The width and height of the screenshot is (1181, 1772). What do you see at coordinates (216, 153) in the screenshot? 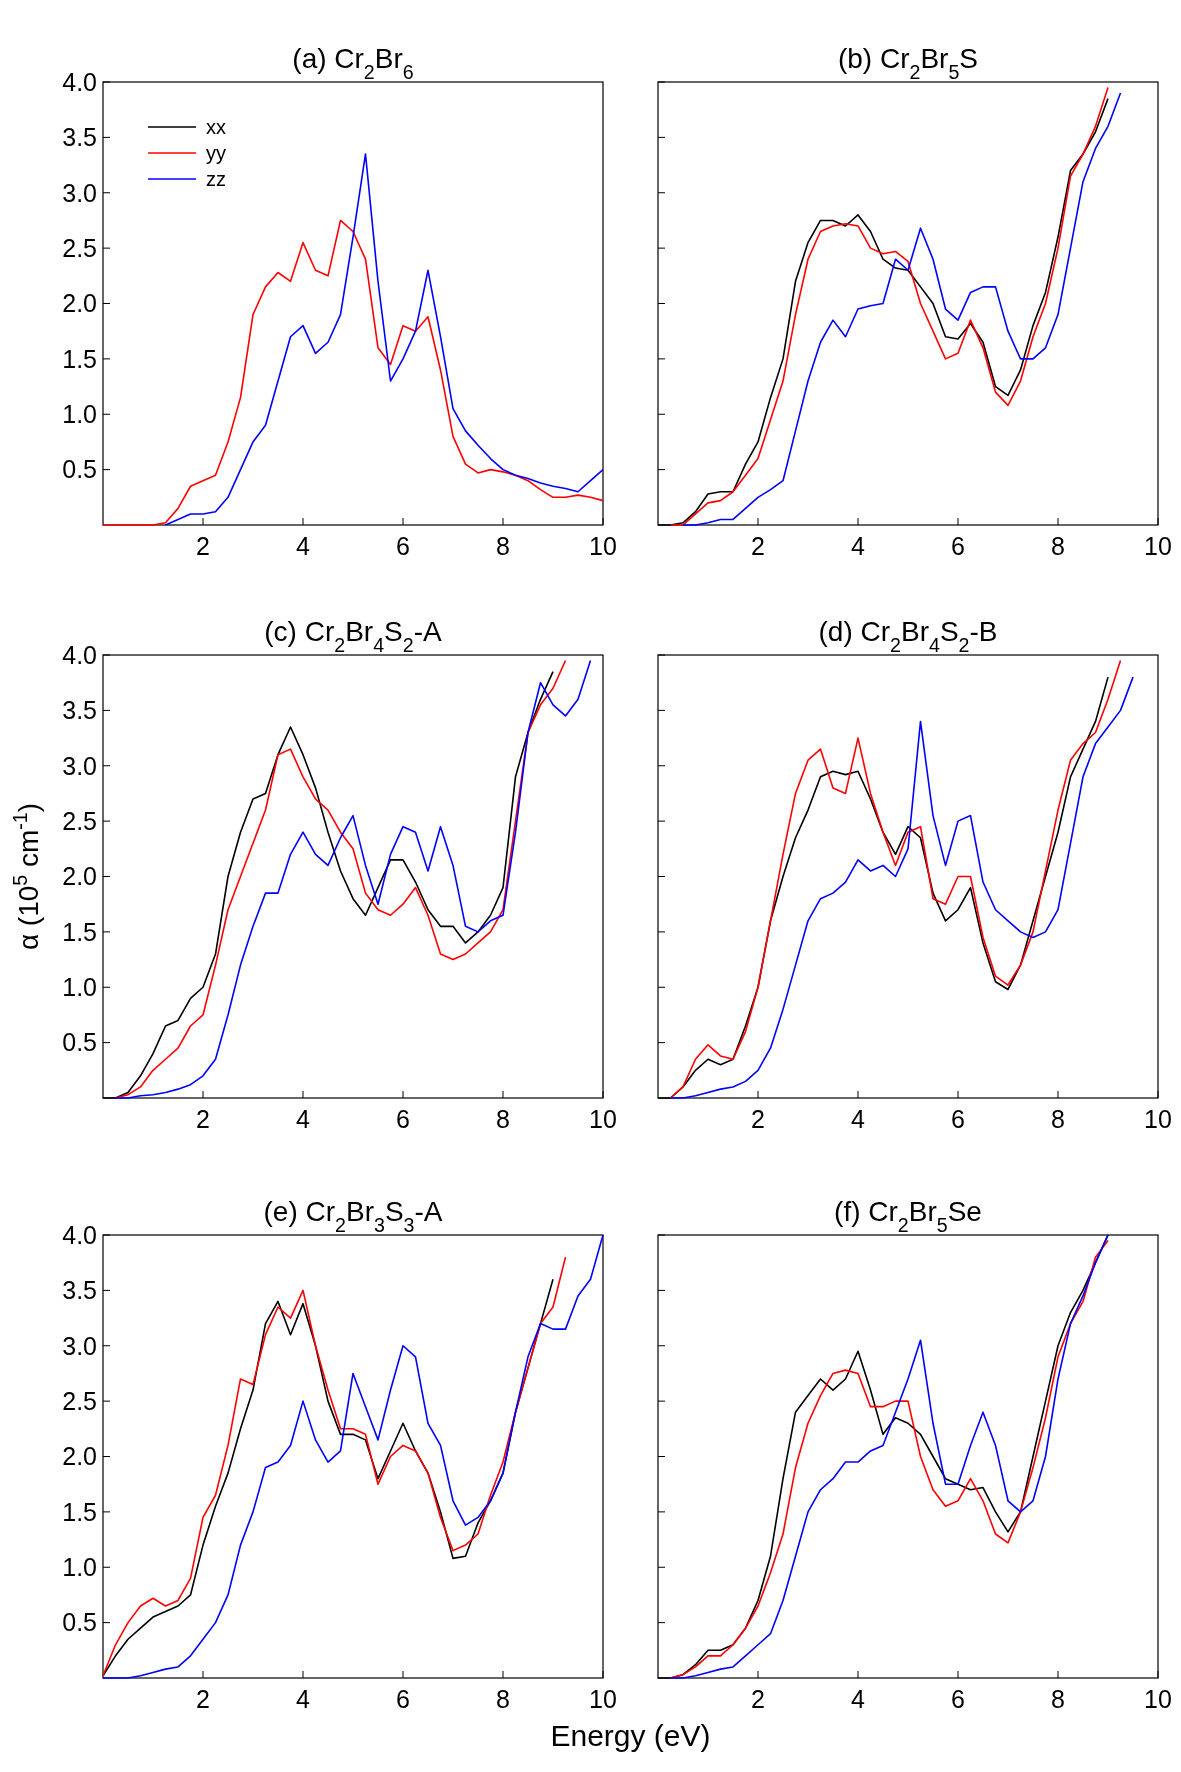
I see `legend-label: yy` at bounding box center [216, 153].